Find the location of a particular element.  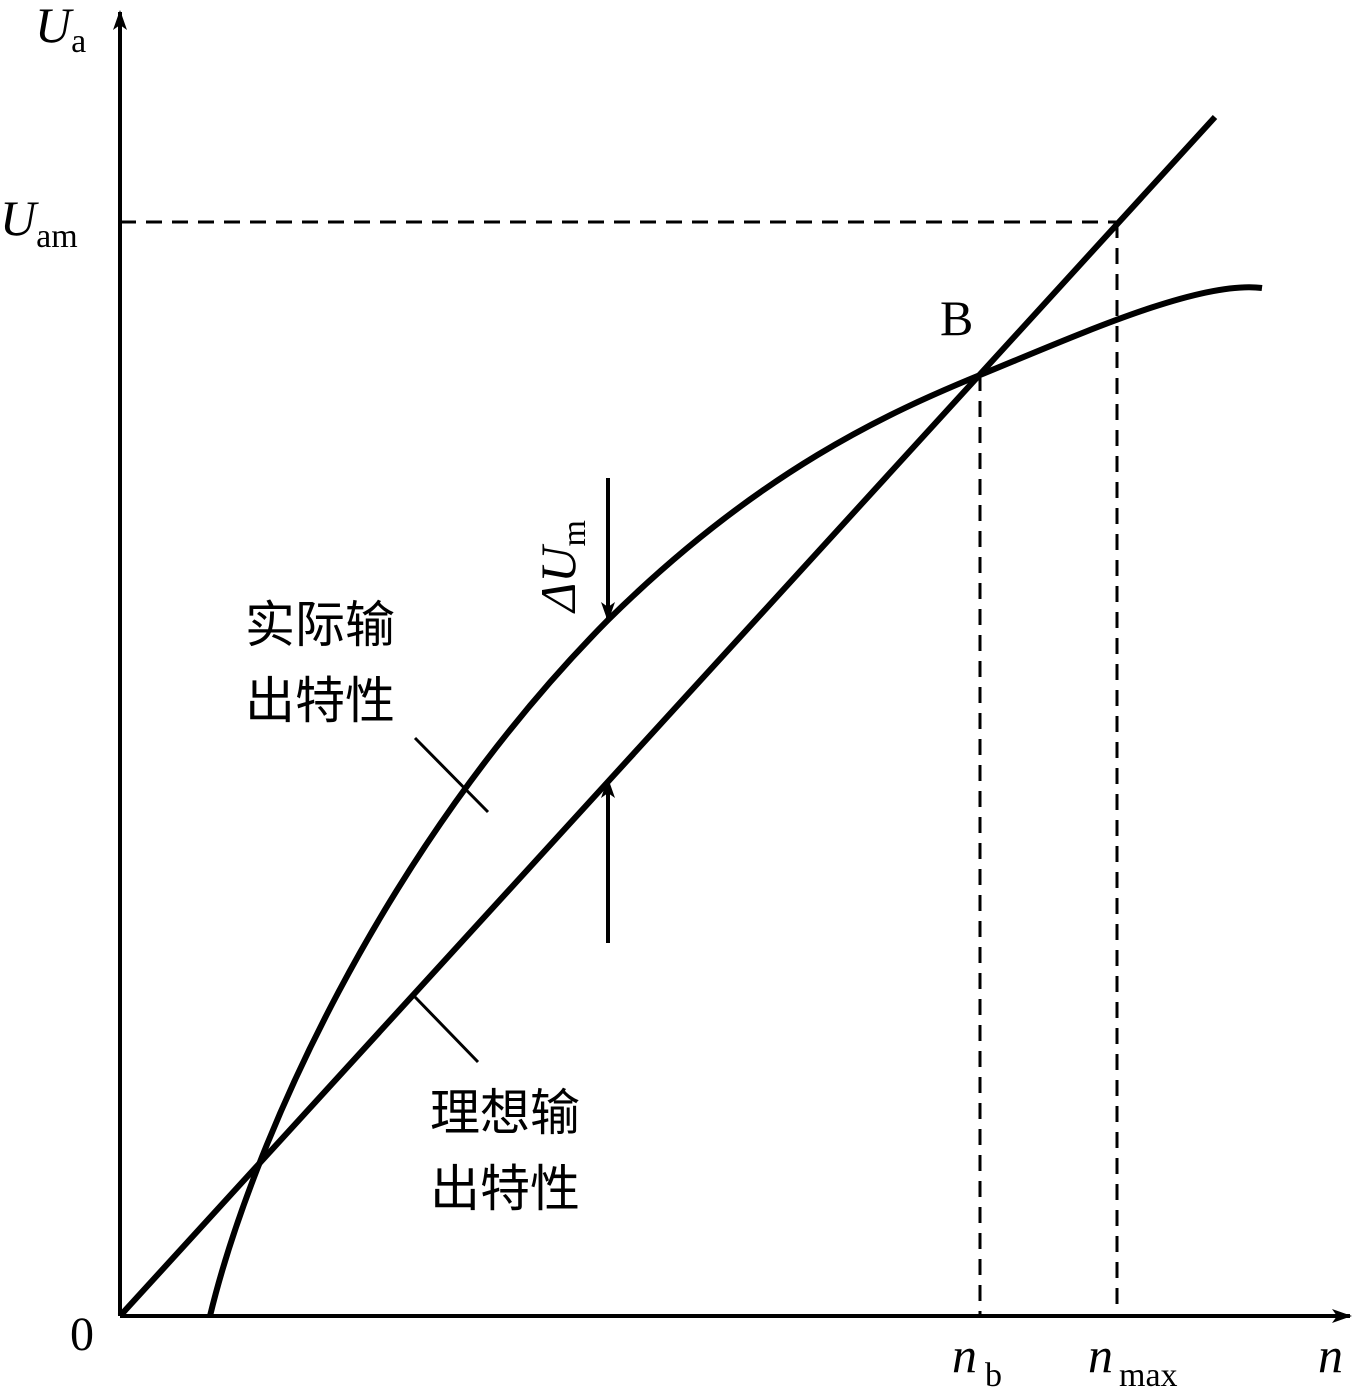

origin-label: 0 is located at coordinates (82, 1334).